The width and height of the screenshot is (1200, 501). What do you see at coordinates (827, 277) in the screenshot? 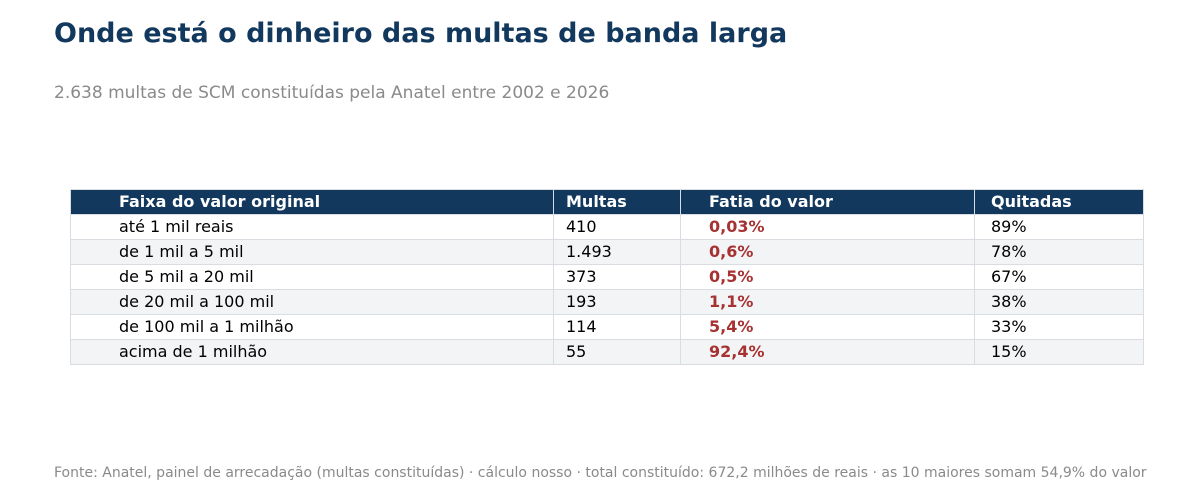
I see `cell-share: 0,5%` at bounding box center [827, 277].